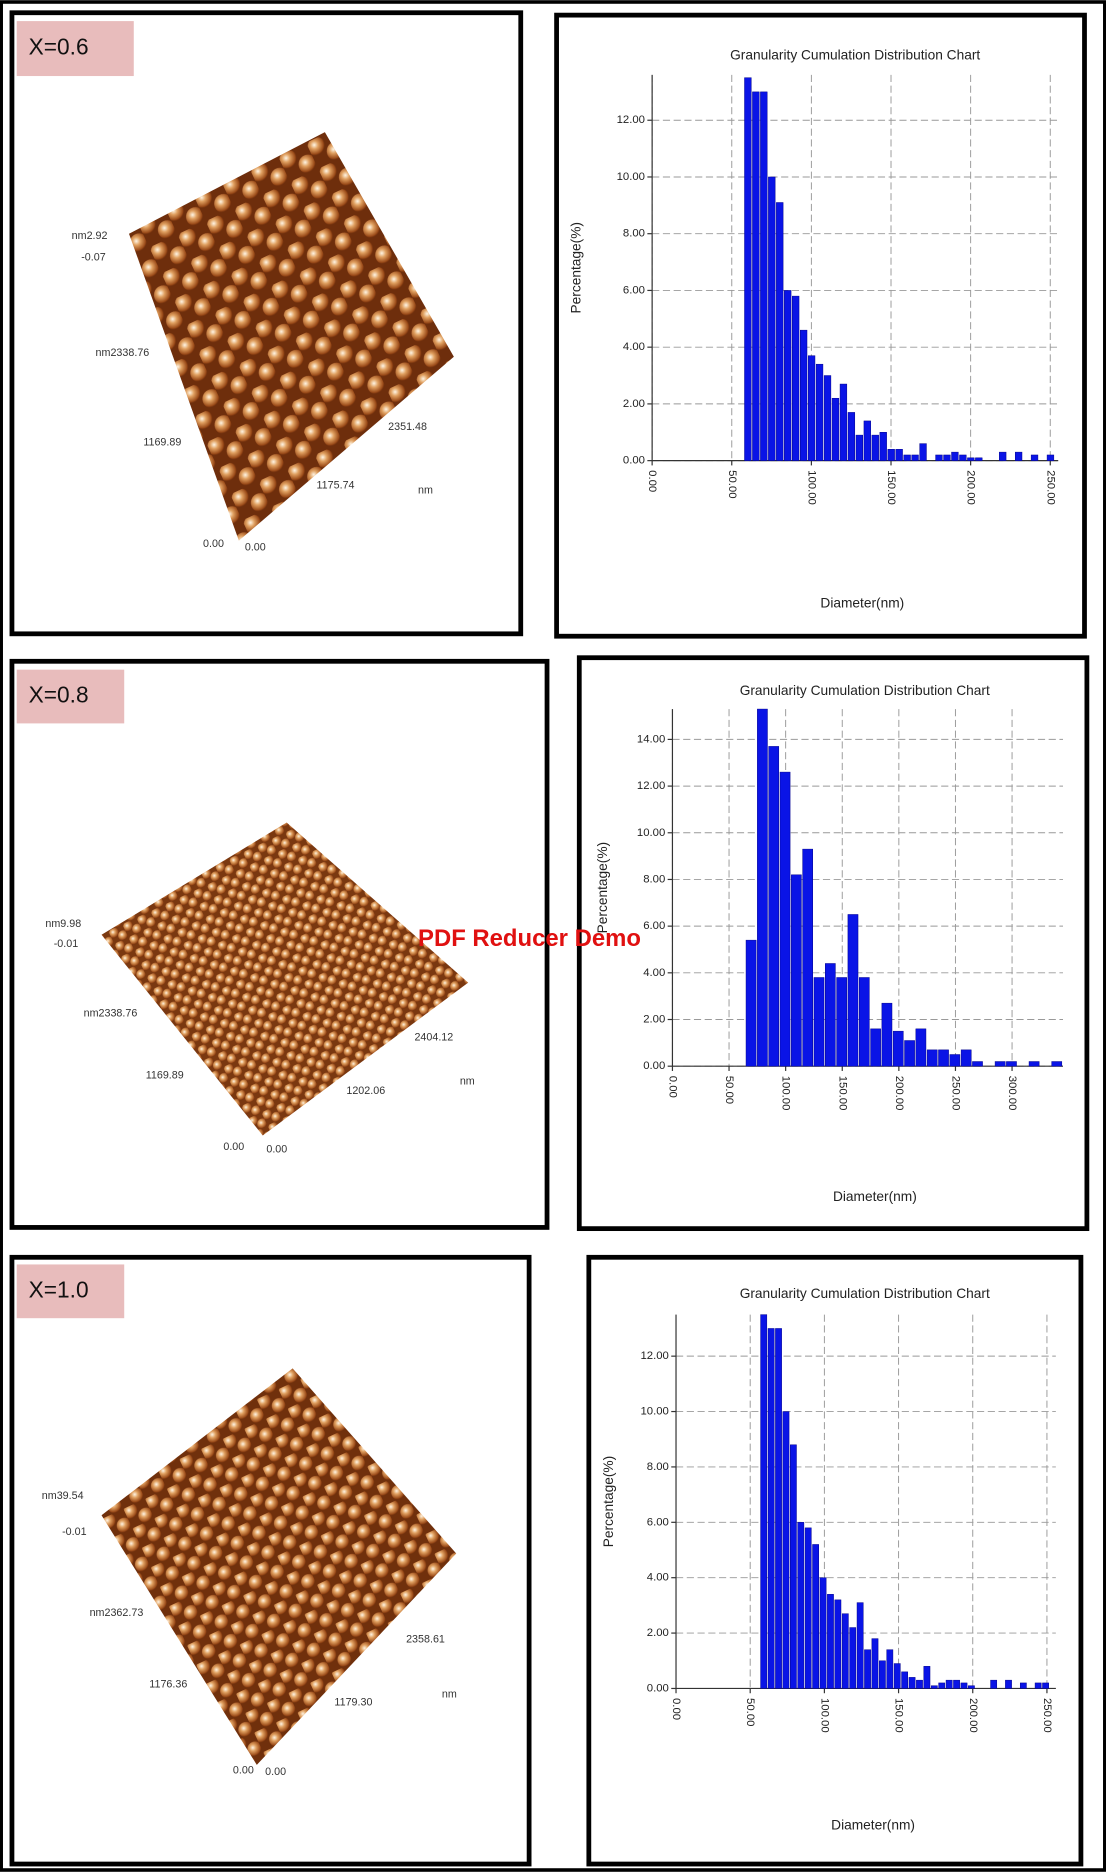  What do you see at coordinates (833, 943) in the screenshot?
I see `chart-frame` at bounding box center [833, 943].